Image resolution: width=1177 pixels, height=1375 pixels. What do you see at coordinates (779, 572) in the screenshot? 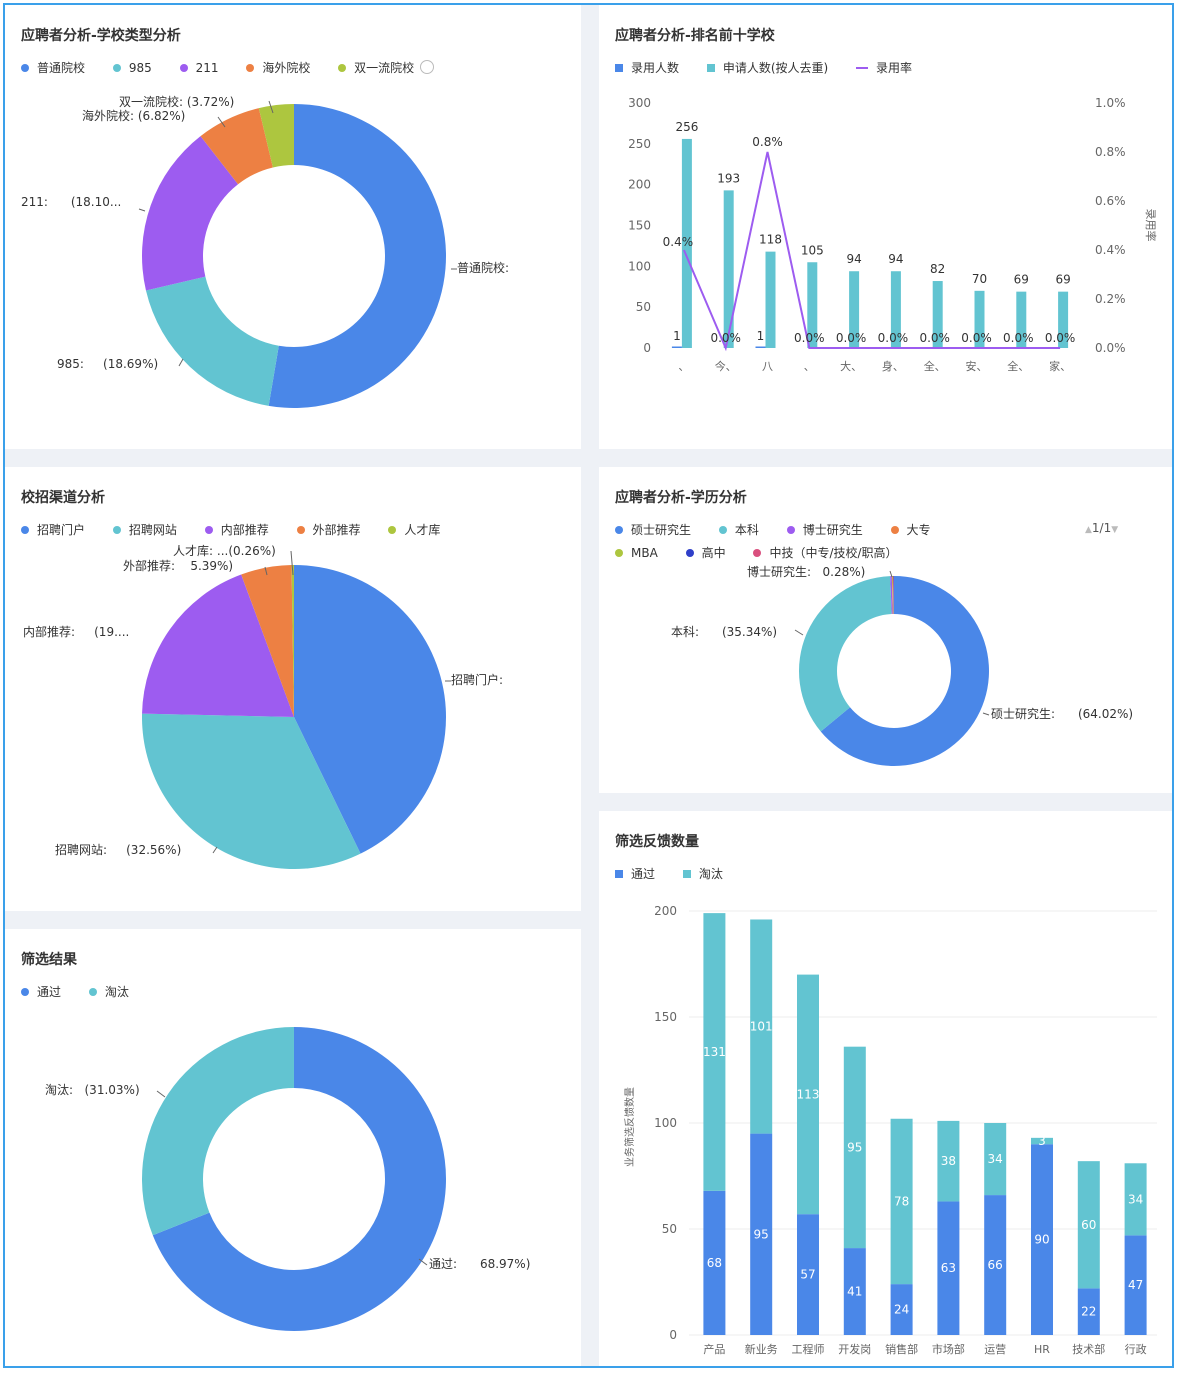
I see `slice-label-name: 博士研究生:` at bounding box center [779, 572].